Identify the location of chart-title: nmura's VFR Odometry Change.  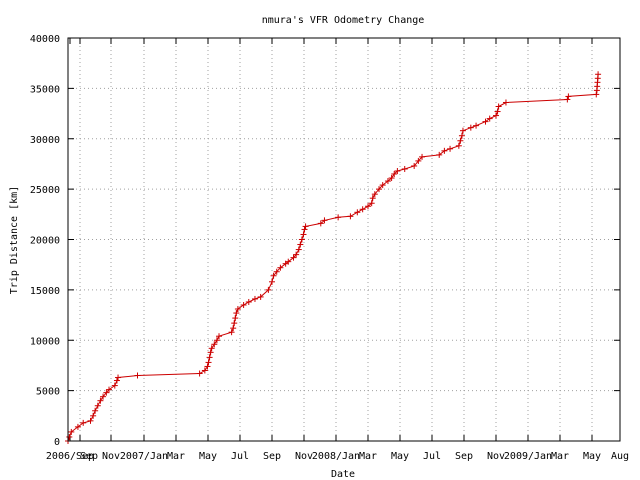
(343, 20).